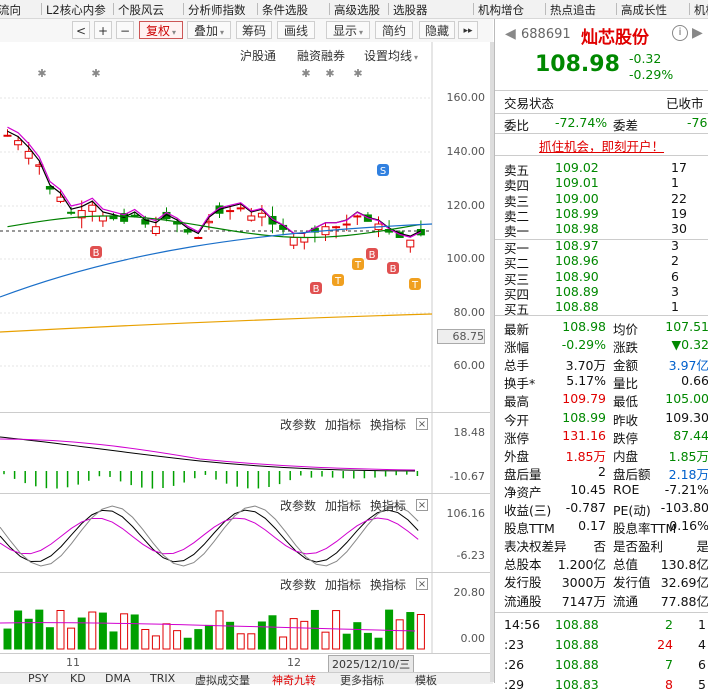  What do you see at coordinates (601, 215) in the screenshot?
I see `ask-row: 卖二 108.99 19` at bounding box center [601, 215].